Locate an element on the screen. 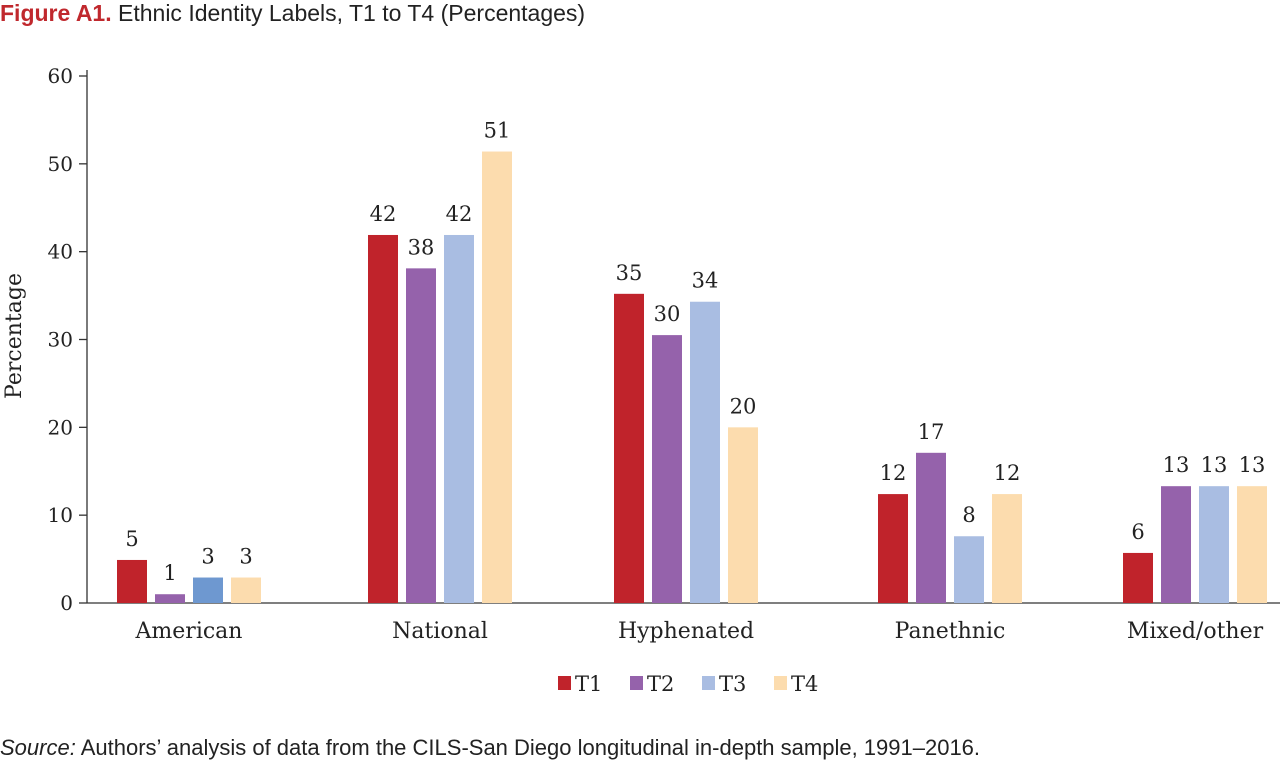 This screenshot has height=763, width=1280. bar-american-t1 is located at coordinates (132, 581).